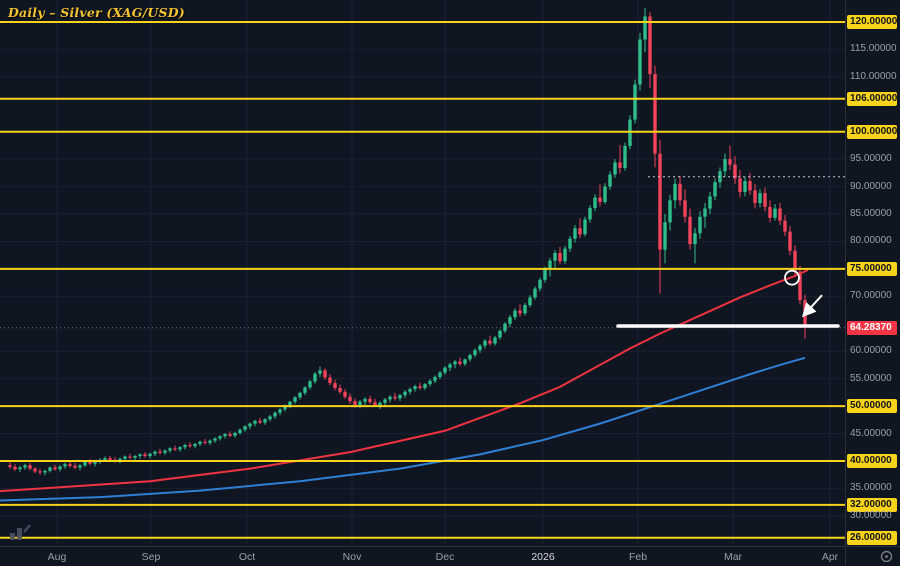  I want to click on price-axis-label: 26.00000, so click(872, 537).